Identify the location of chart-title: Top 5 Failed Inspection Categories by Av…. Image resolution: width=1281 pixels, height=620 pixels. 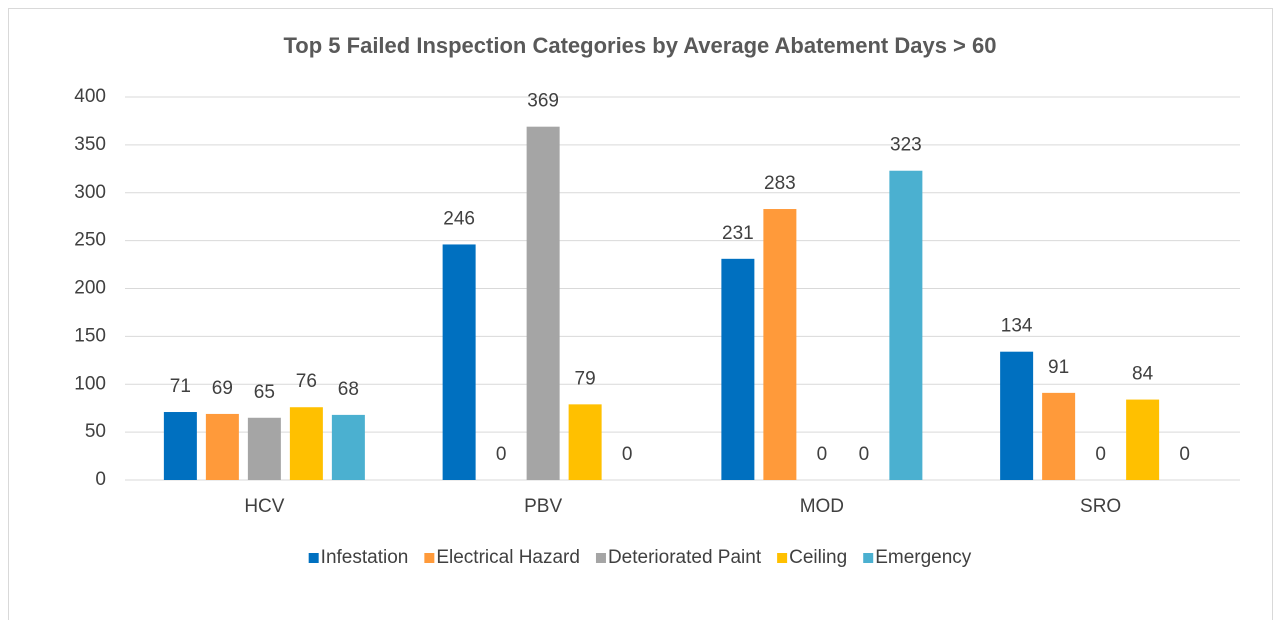
(640, 45).